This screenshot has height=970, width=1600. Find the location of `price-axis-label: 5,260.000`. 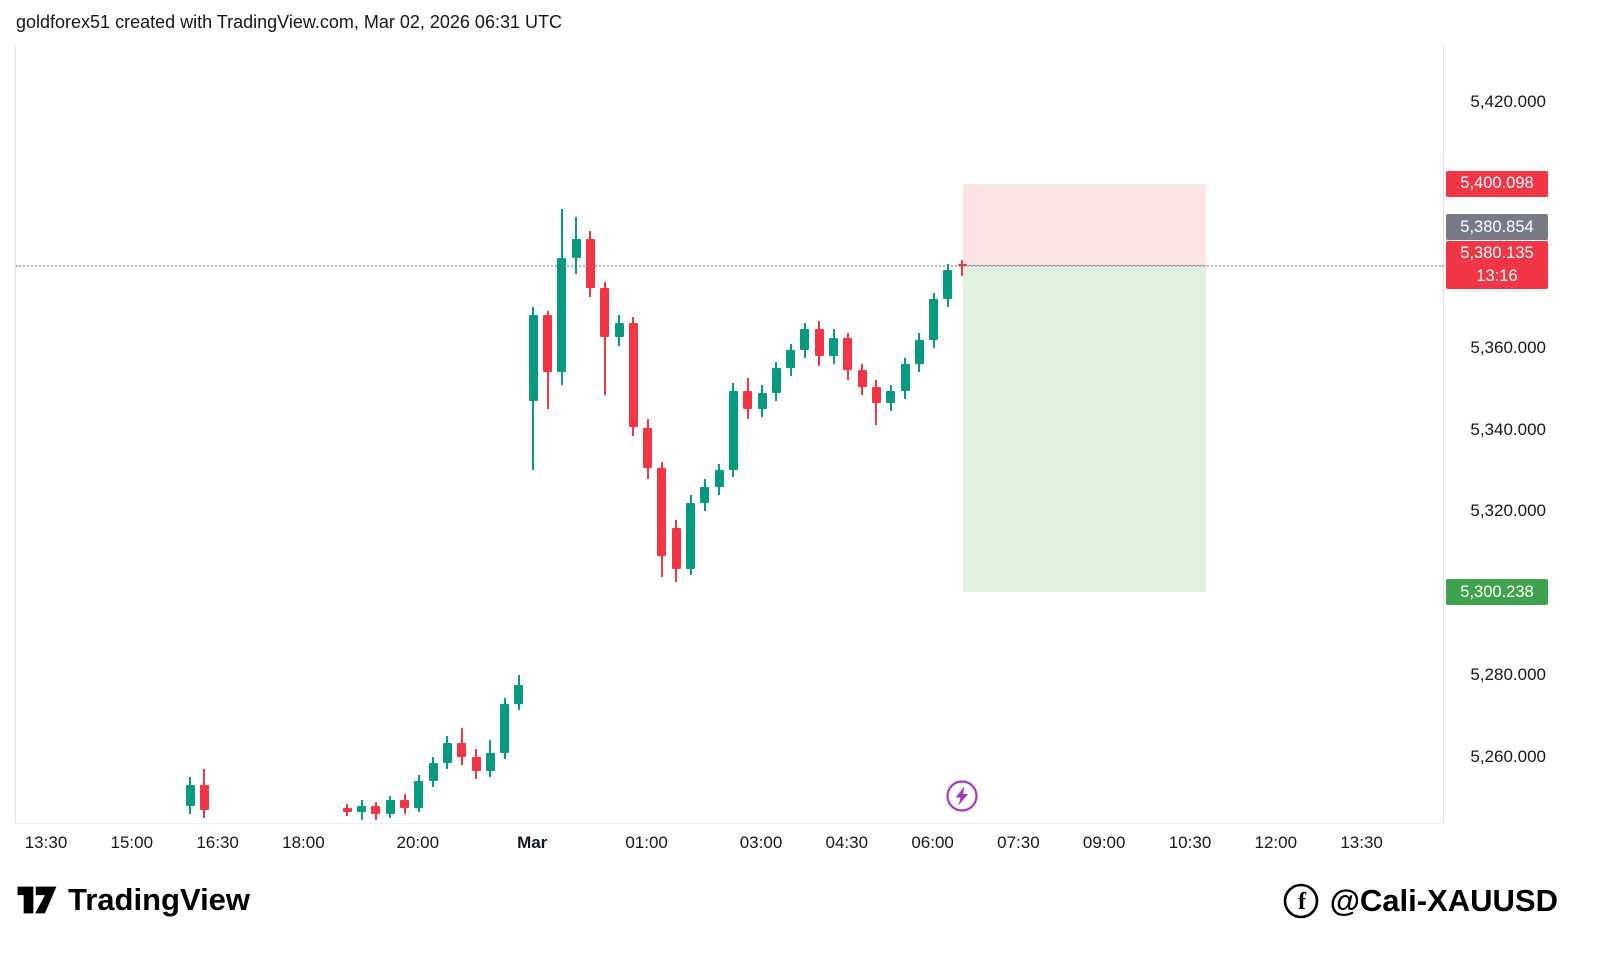

price-axis-label: 5,260.000 is located at coordinates (1508, 756).